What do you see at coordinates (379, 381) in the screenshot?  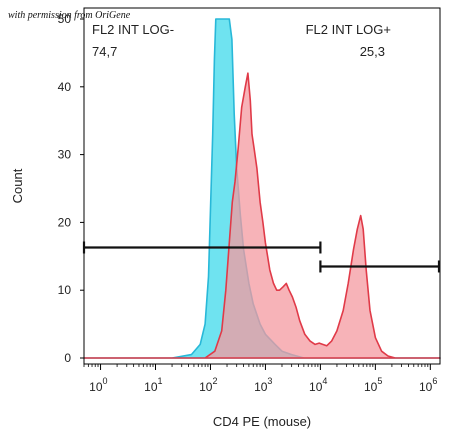 I see `x-tick-exponent: 5` at bounding box center [379, 381].